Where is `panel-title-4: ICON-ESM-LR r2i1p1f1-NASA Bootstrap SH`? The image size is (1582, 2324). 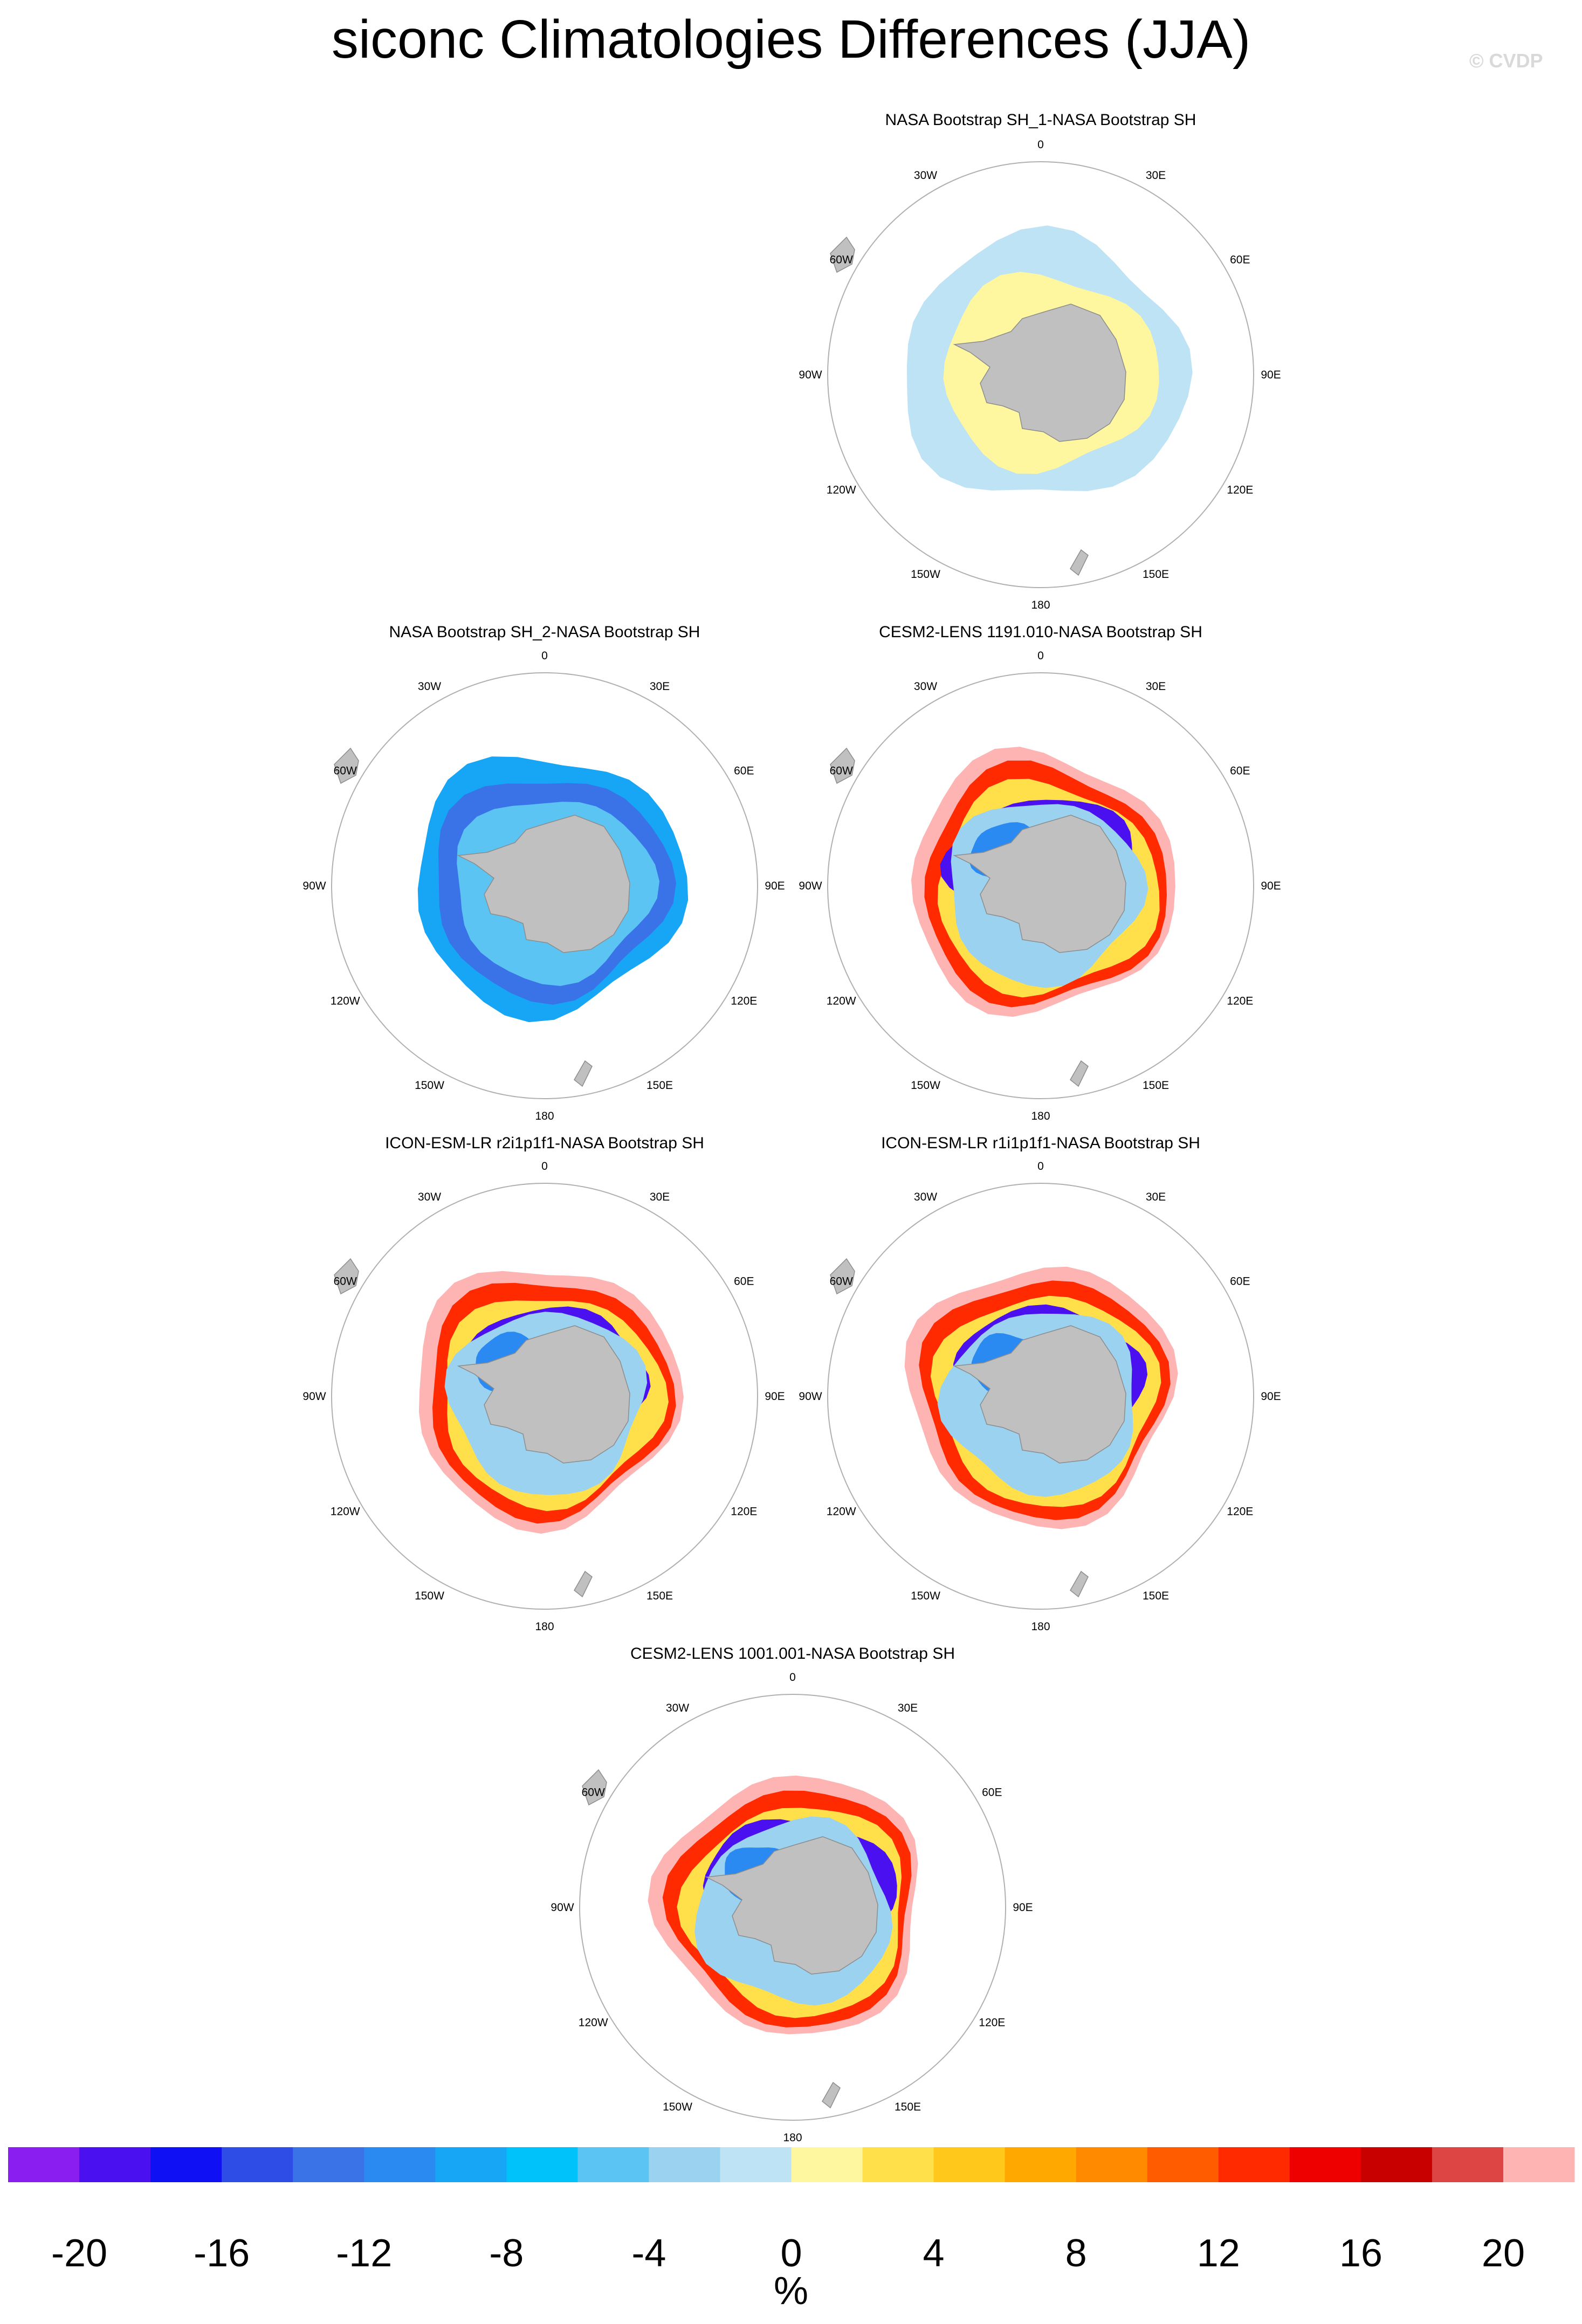
panel-title-4: ICON-ESM-LR r2i1p1f1-NASA Bootstrap SH is located at coordinates (544, 1143).